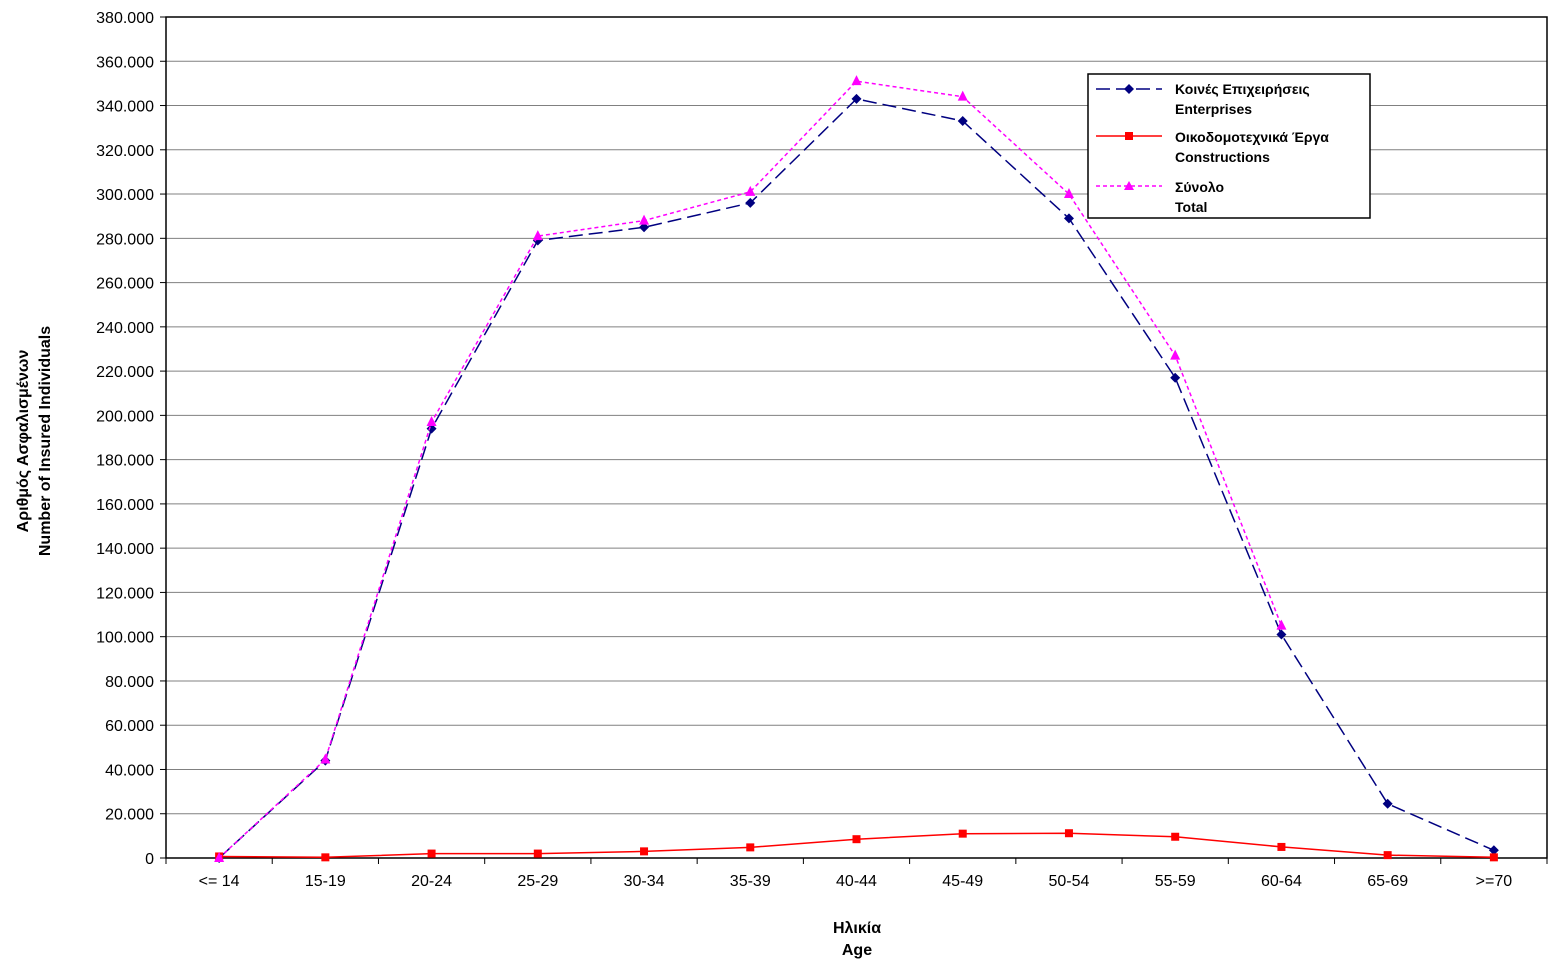 Image resolution: width=1551 pixels, height=968 pixels. I want to click on y-tick-label: 160.000, so click(125, 505).